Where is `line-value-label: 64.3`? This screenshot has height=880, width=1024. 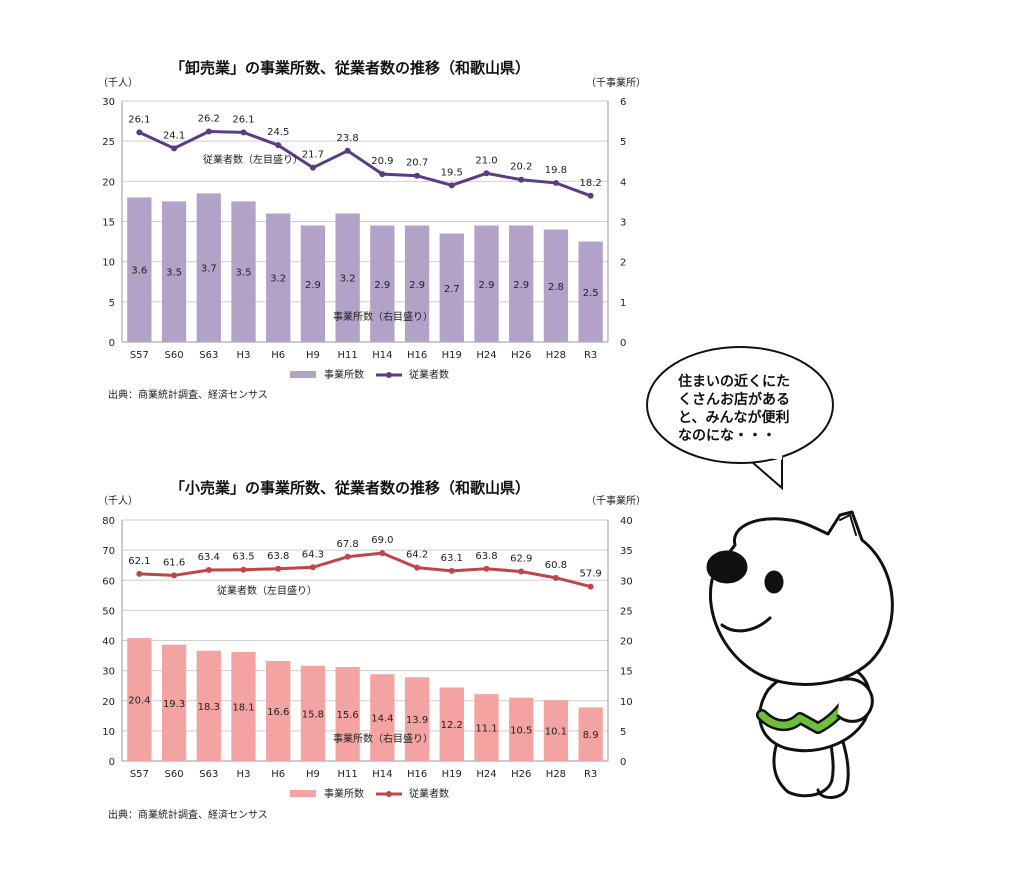
line-value-label: 64.3 is located at coordinates (313, 554).